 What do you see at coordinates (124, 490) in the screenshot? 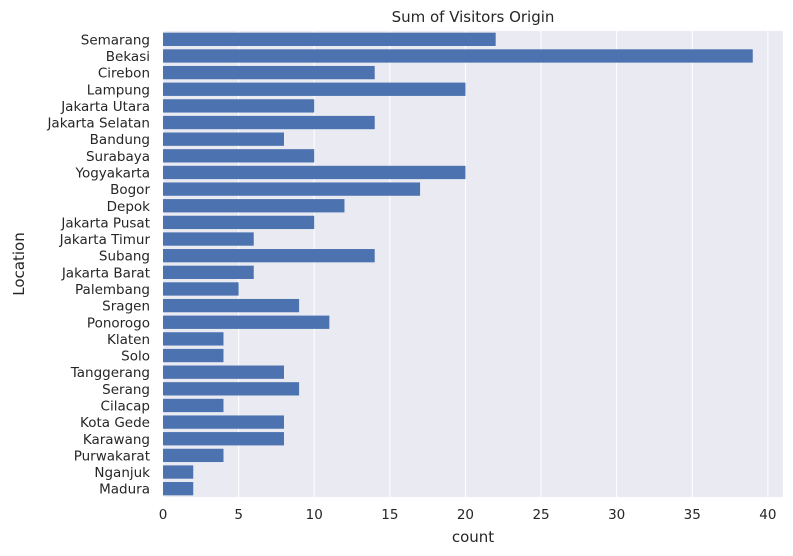
I see `y-tick-label: Madura` at bounding box center [124, 490].